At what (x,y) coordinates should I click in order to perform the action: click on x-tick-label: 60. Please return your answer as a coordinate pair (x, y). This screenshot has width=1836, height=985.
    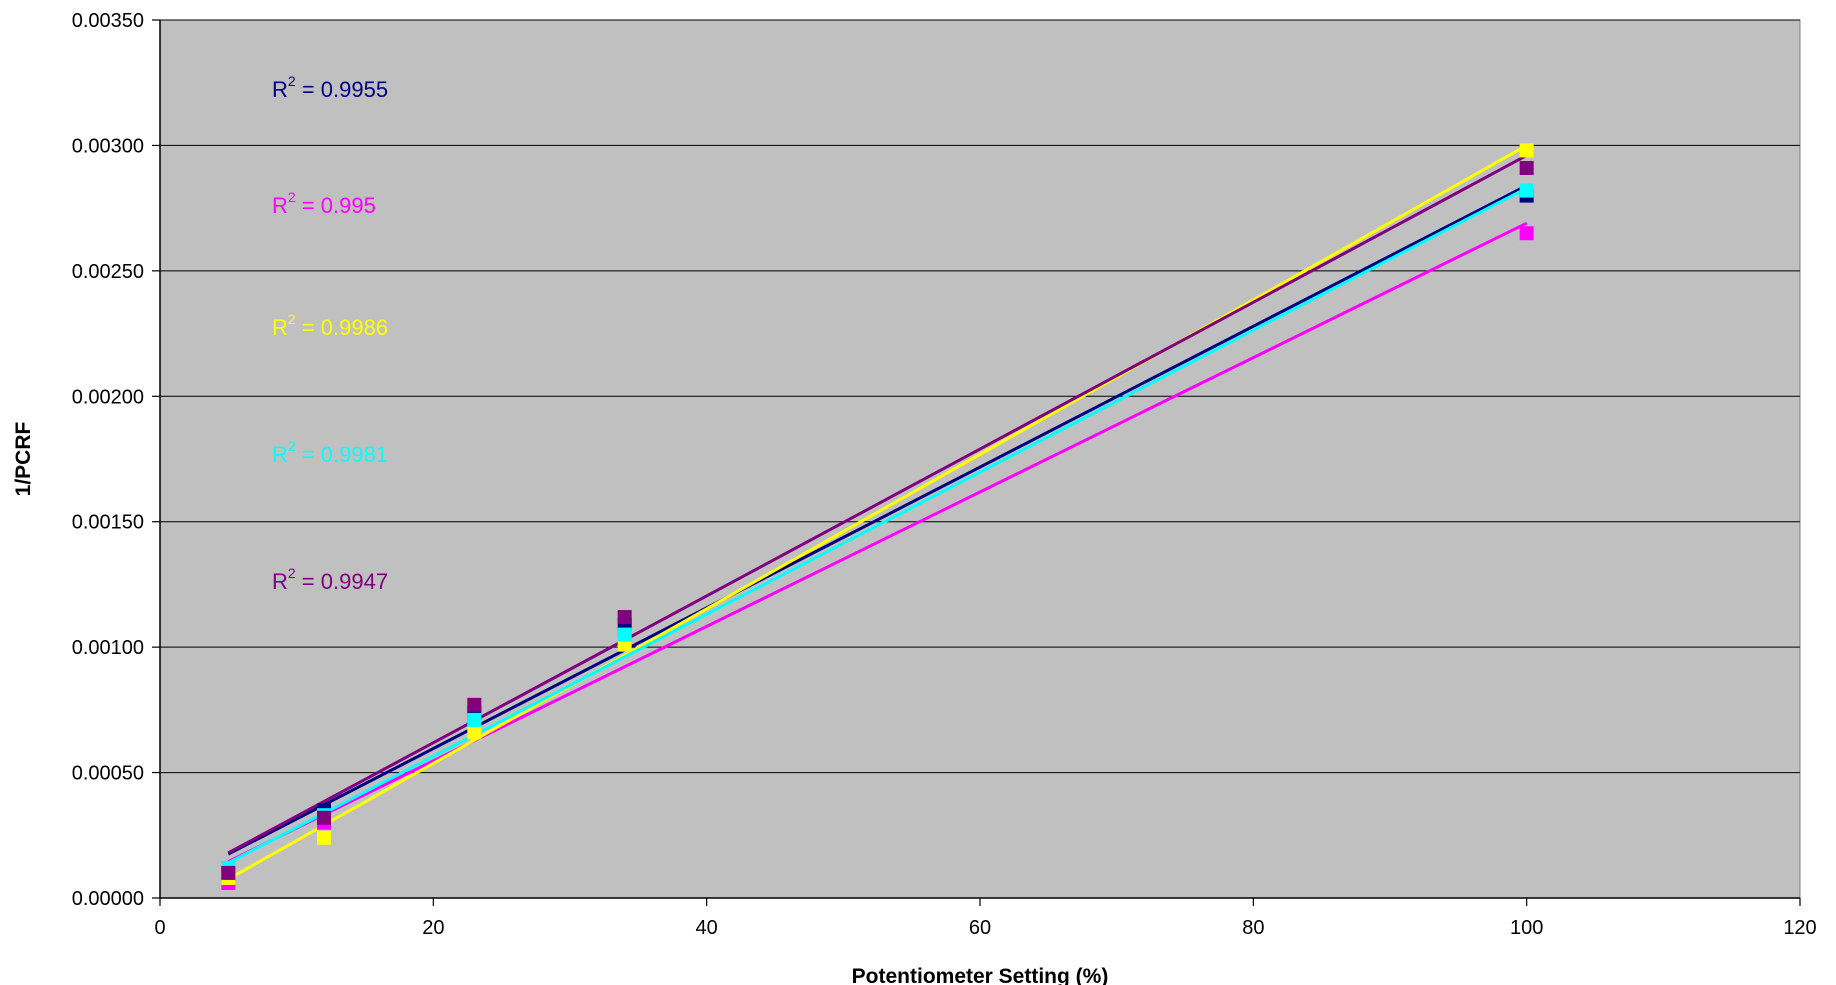
    Looking at the image, I should click on (980, 928).